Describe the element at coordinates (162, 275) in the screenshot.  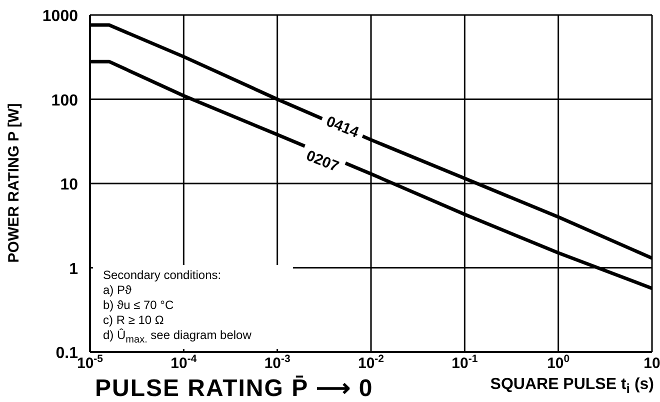
I see `annotation: Secondary conditions:` at that location.